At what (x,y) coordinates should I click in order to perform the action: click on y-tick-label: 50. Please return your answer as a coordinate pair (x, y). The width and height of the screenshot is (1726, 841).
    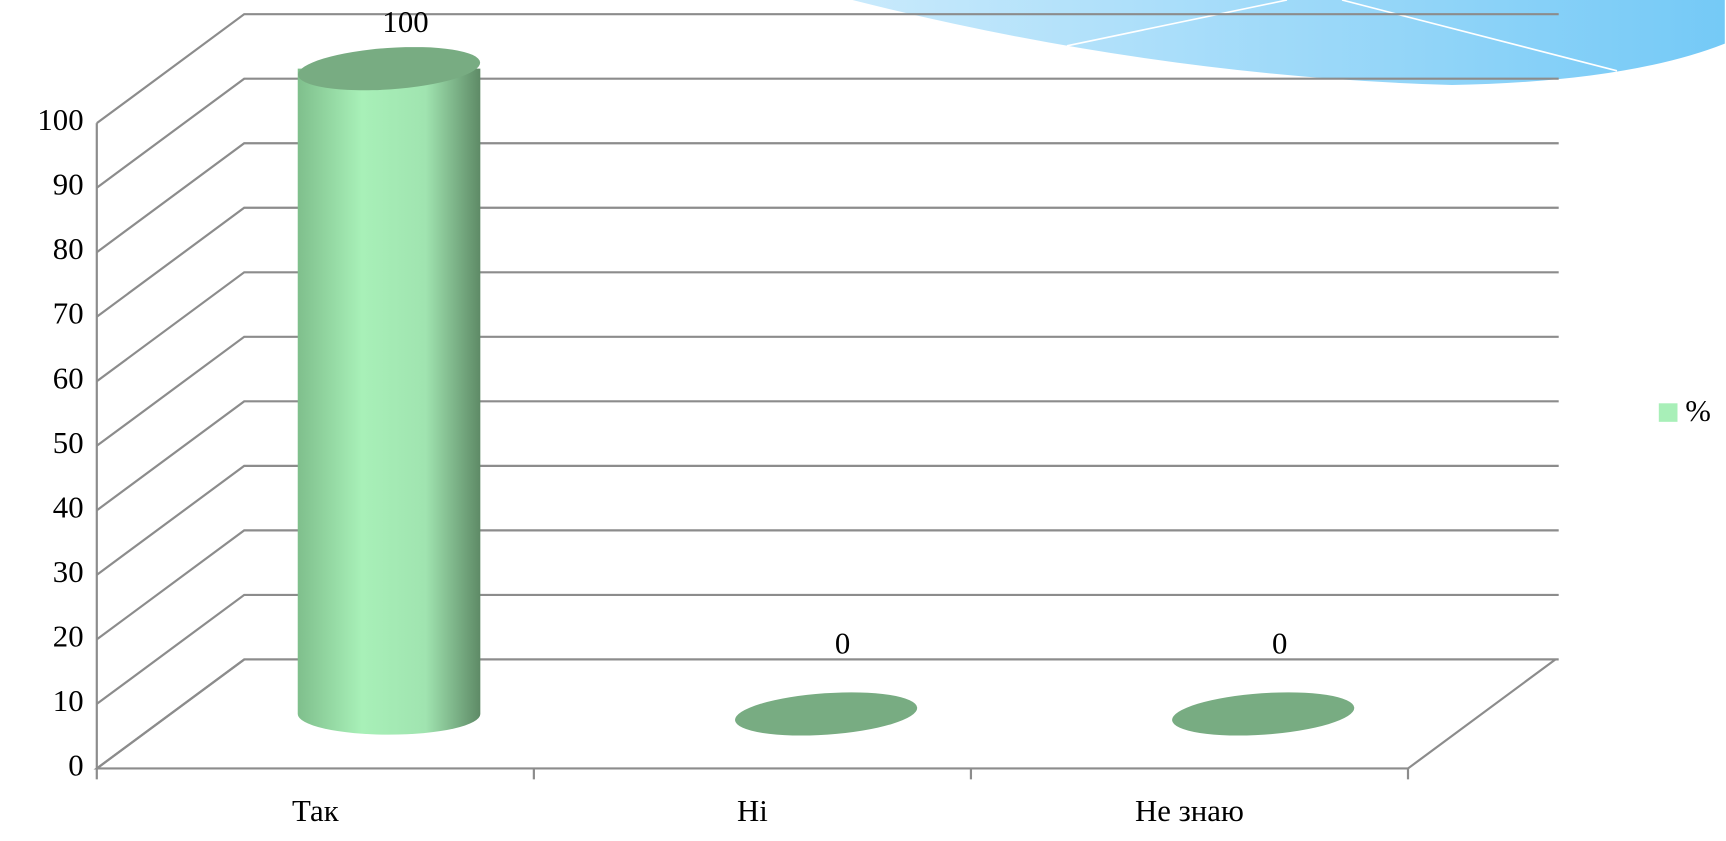
    Looking at the image, I should click on (68, 443).